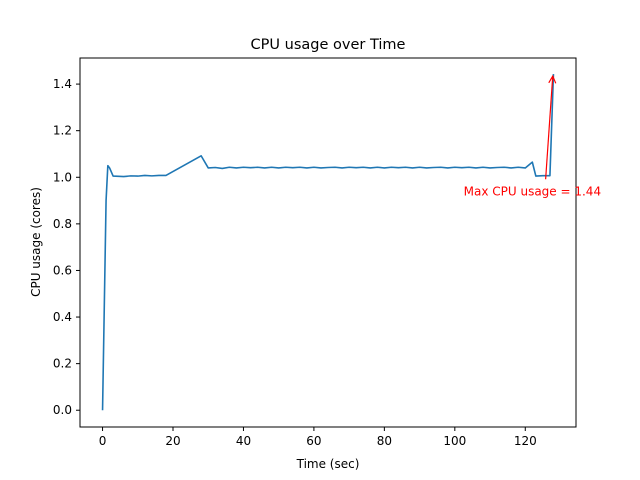 The image size is (640, 480). Describe the element at coordinates (62, 84) in the screenshot. I see `y-tick-label: 1.4` at that location.